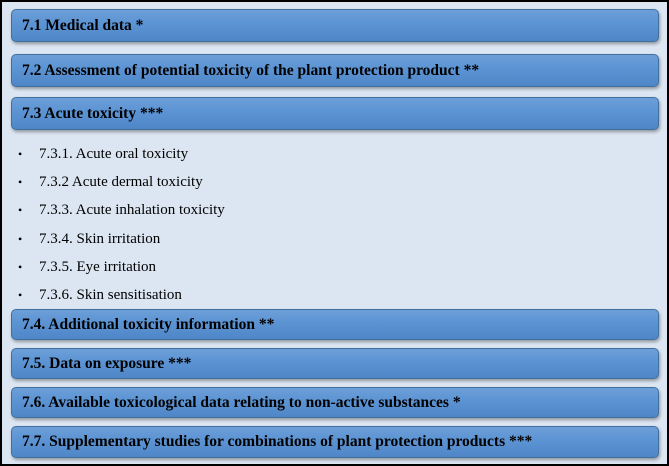 Image resolution: width=669 pixels, height=466 pixels. I want to click on list-item-label: 7.3.6. Skin sensitisation, so click(110, 294).